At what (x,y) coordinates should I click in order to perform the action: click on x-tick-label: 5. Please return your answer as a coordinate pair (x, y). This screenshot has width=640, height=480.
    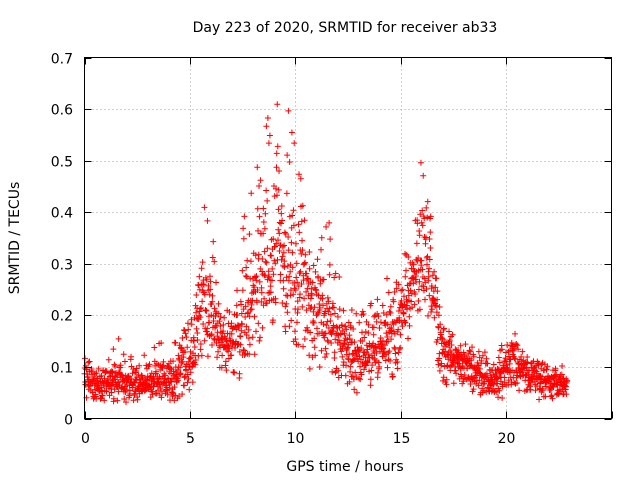
    Looking at the image, I should click on (190, 439).